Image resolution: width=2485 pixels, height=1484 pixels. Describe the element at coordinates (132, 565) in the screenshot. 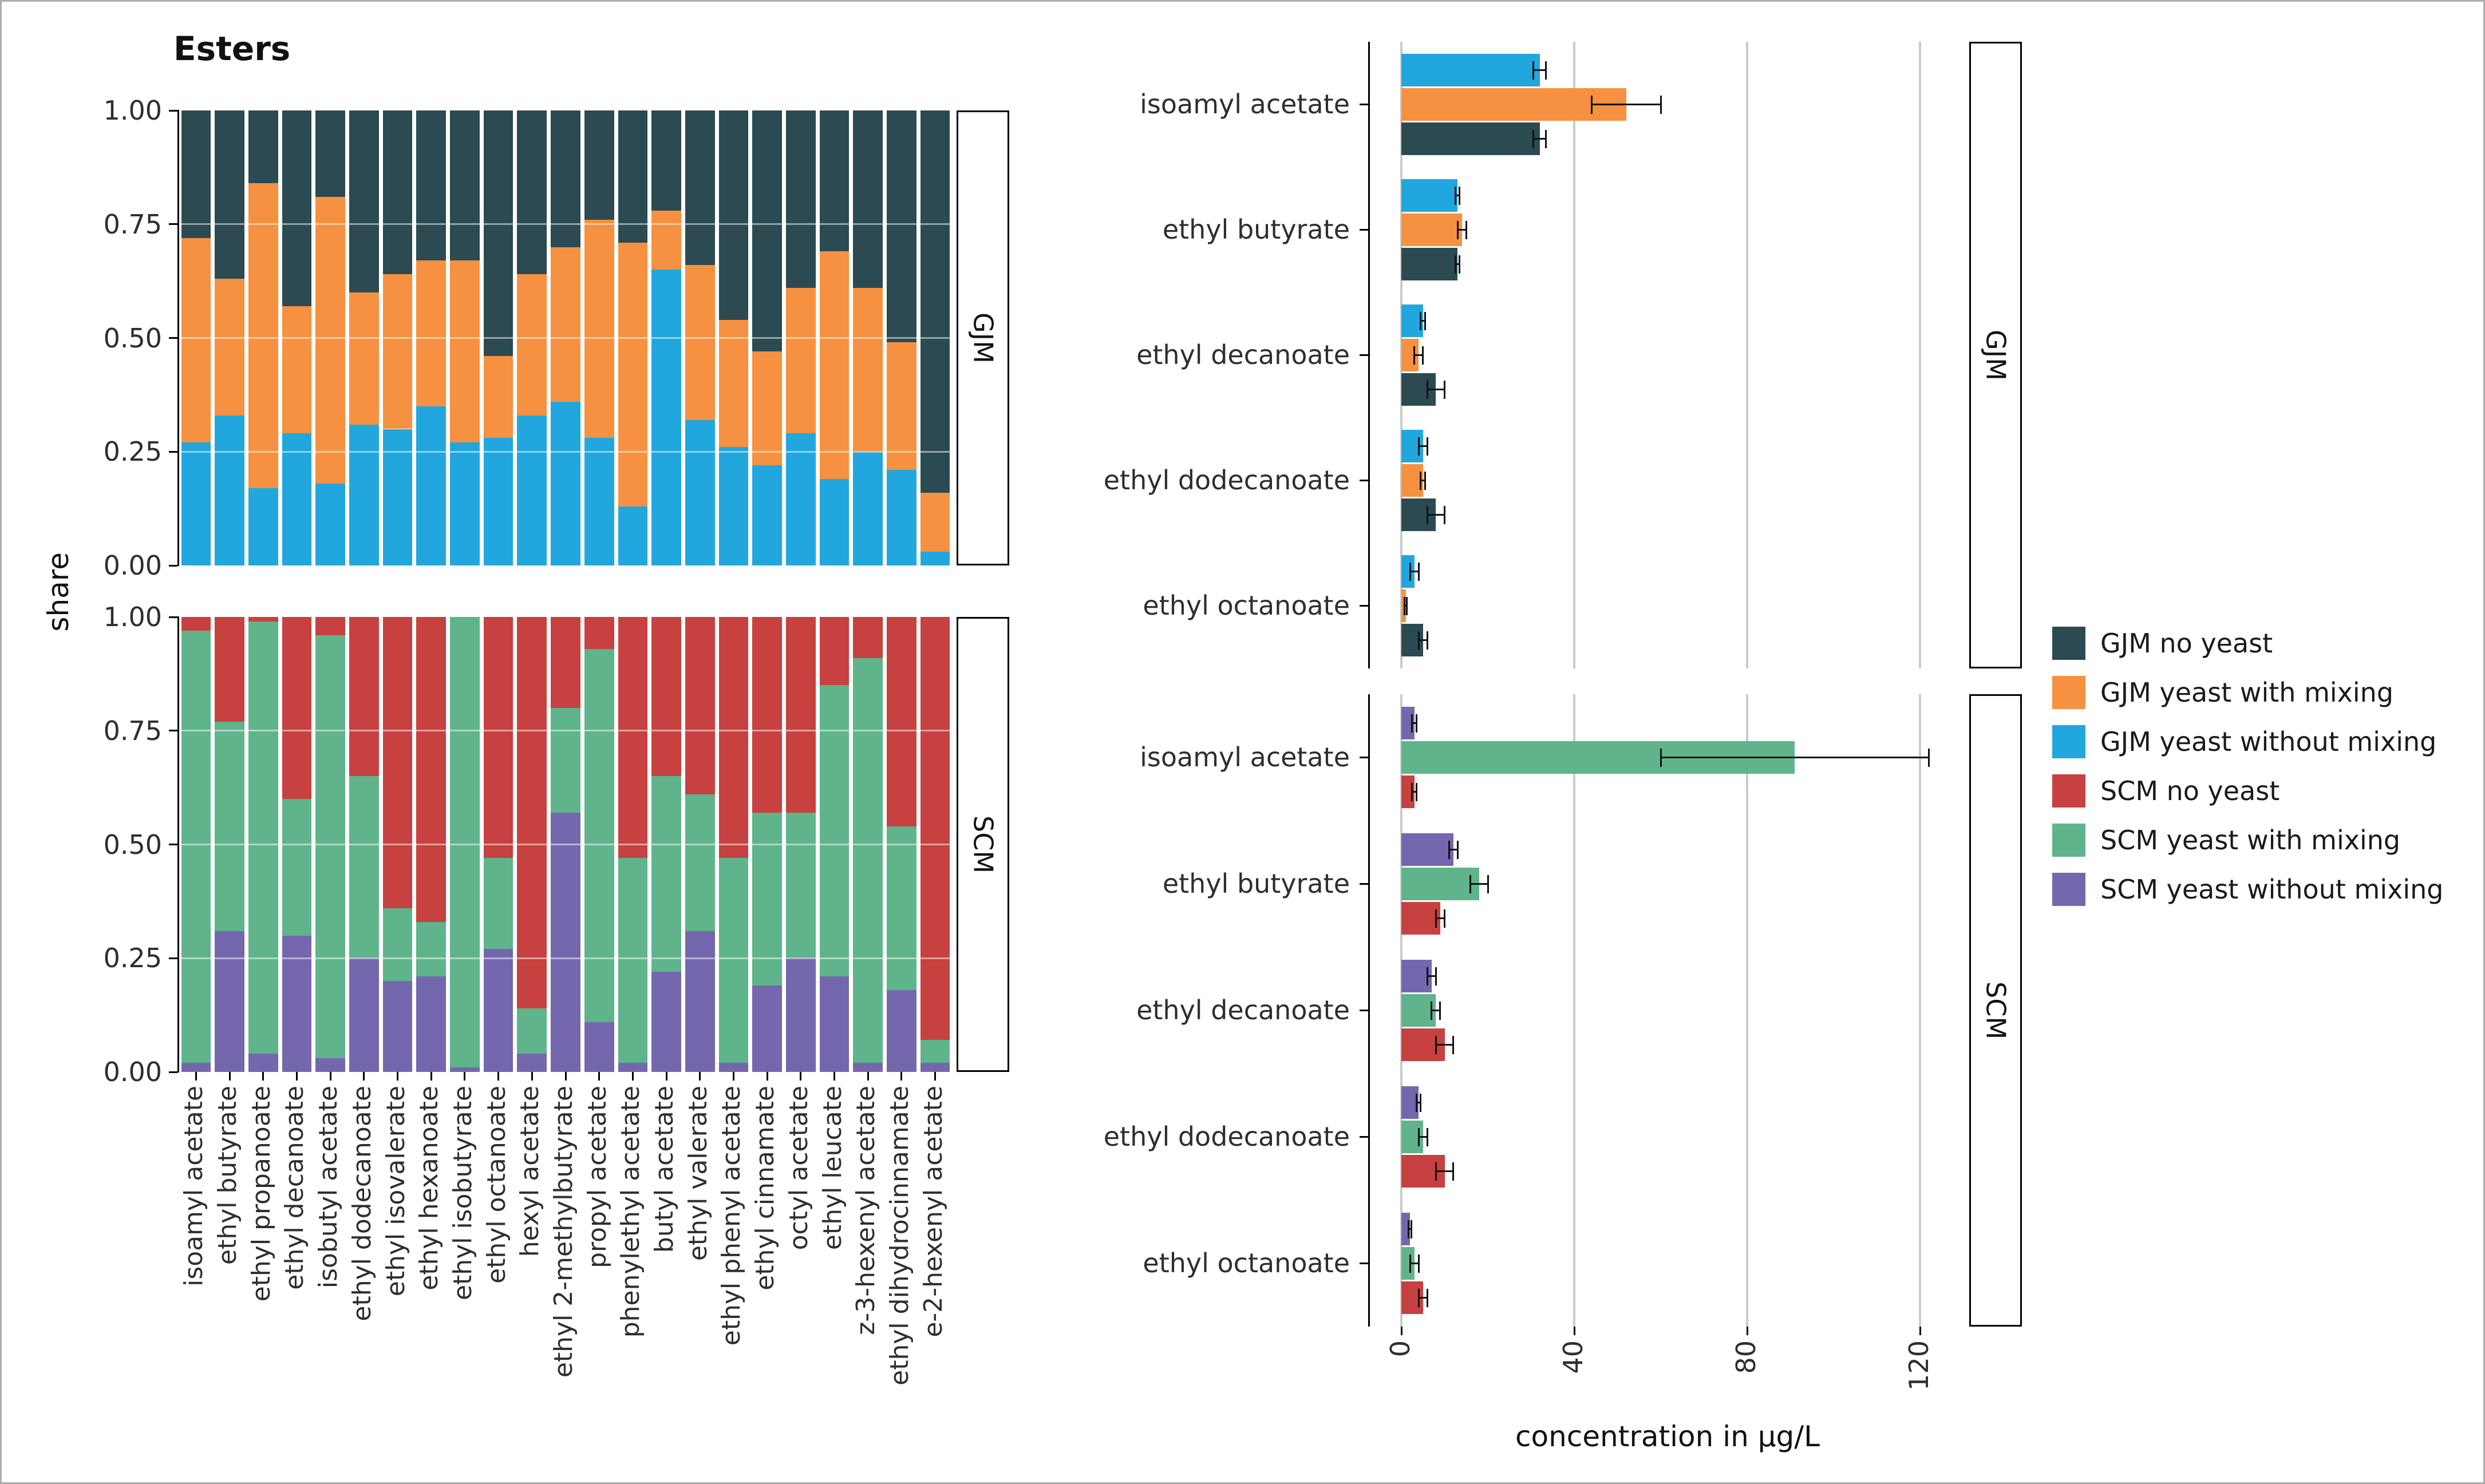

I see `y-tick-label: 0.00` at that location.